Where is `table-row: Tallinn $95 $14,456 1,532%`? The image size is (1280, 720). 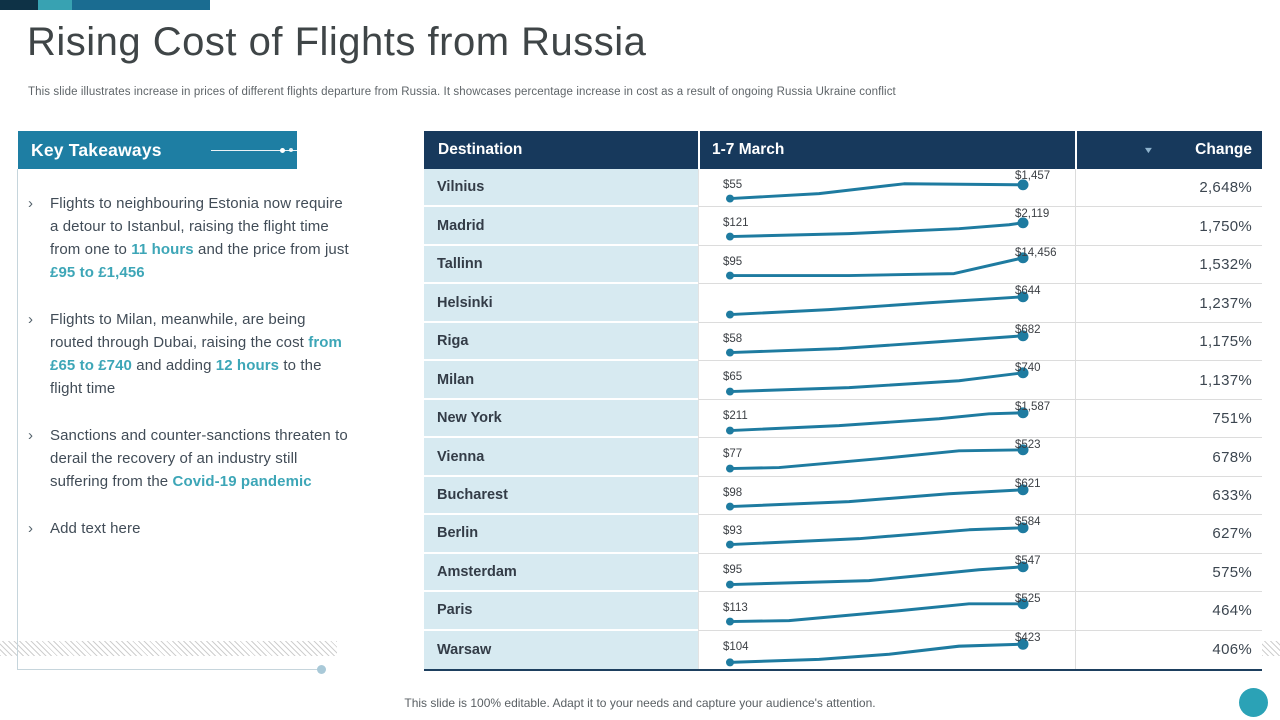 table-row: Tallinn $95 $14,456 1,532% is located at coordinates (843, 265).